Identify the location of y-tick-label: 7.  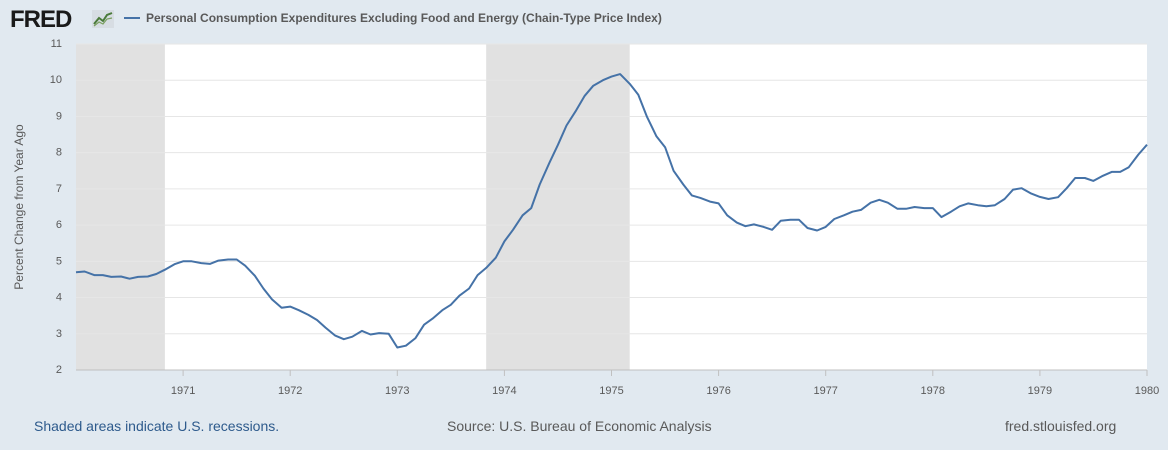
(59, 189).